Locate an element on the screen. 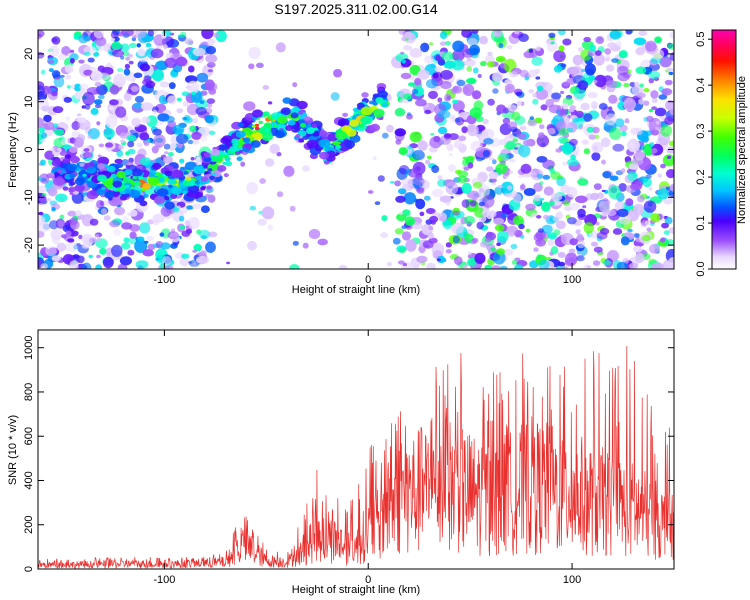 This screenshot has height=600, width=750. snr-ytick-label: 200 is located at coordinates (29, 525).